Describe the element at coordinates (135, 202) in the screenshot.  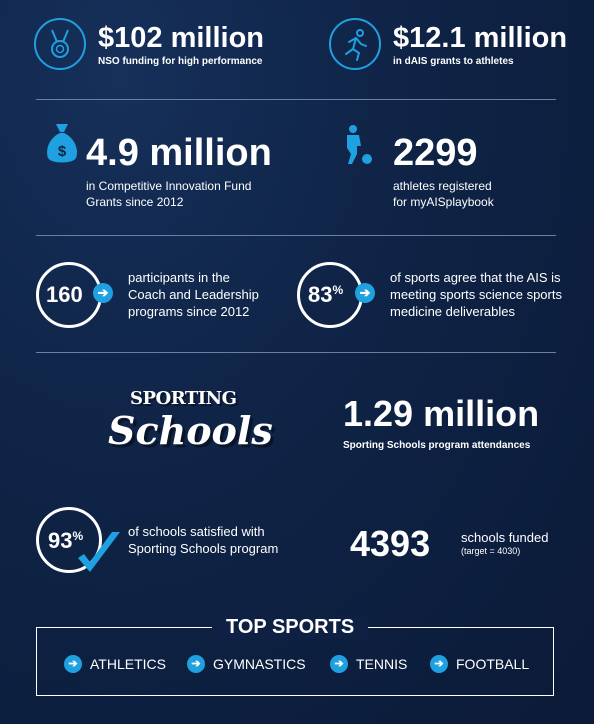
I see `cif-caption-2: Grants since 2012` at that location.